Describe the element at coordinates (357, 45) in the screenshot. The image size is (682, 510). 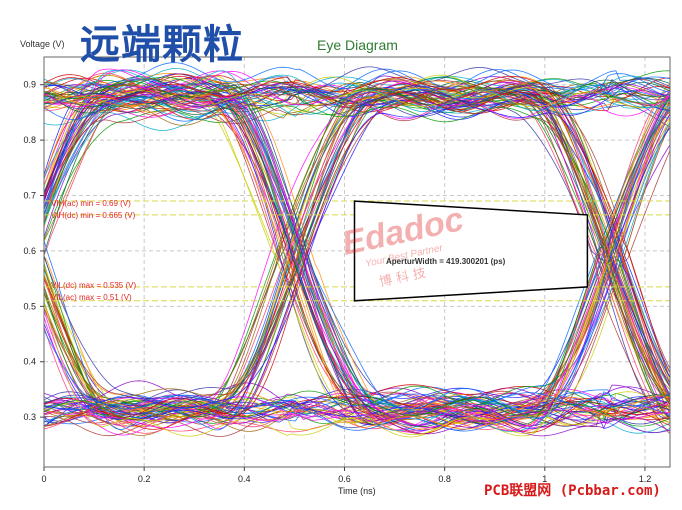
I see `chart-title: Eye Diagram` at that location.